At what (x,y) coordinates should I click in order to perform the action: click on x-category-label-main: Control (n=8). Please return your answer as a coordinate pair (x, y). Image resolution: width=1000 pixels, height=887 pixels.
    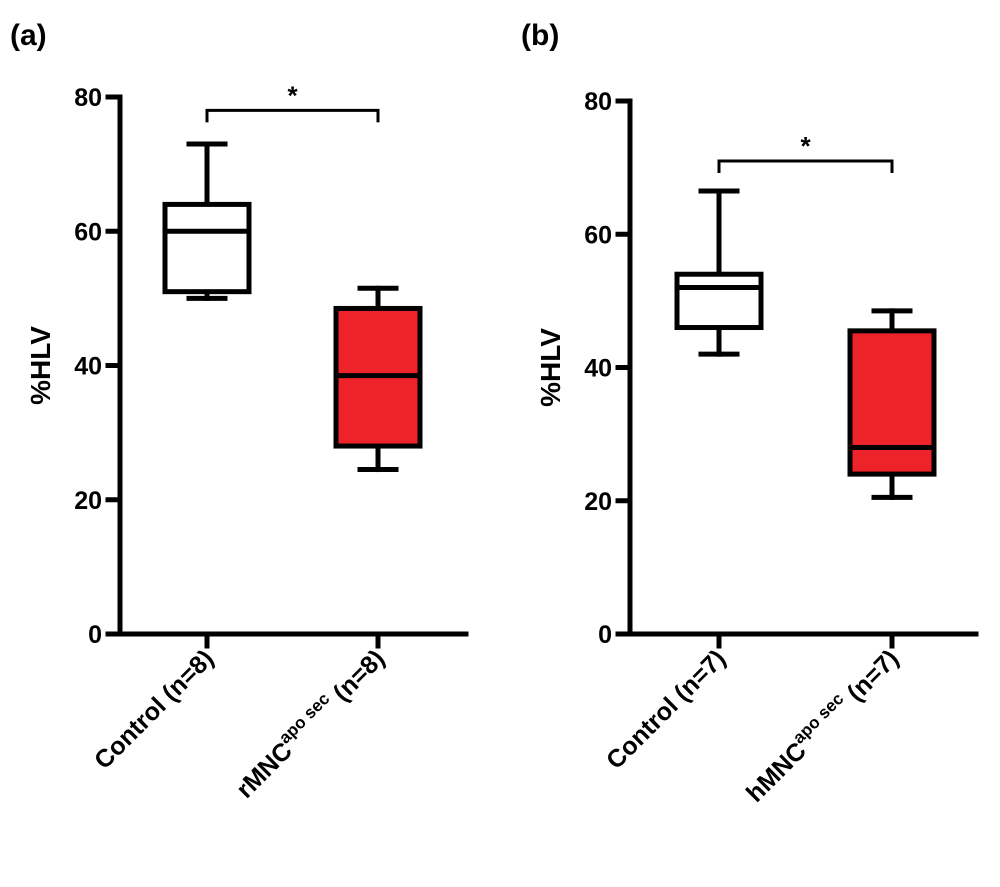
    Looking at the image, I should click on (154, 709).